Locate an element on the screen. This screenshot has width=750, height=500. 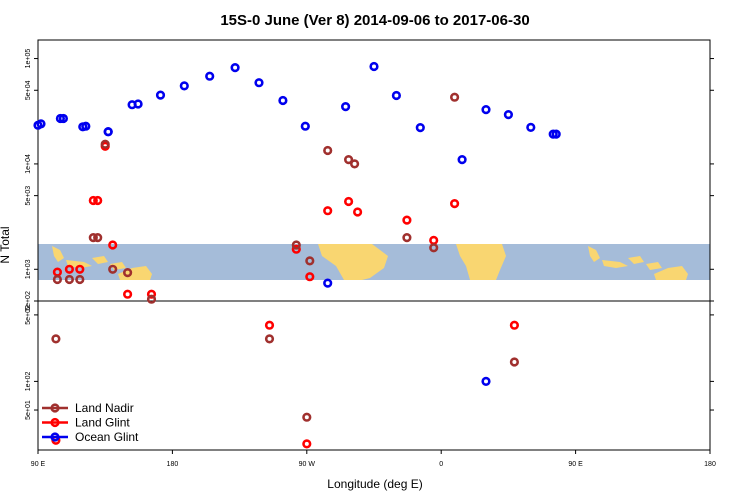
y-tick-label: 1e+04 is located at coordinates (28, 164).